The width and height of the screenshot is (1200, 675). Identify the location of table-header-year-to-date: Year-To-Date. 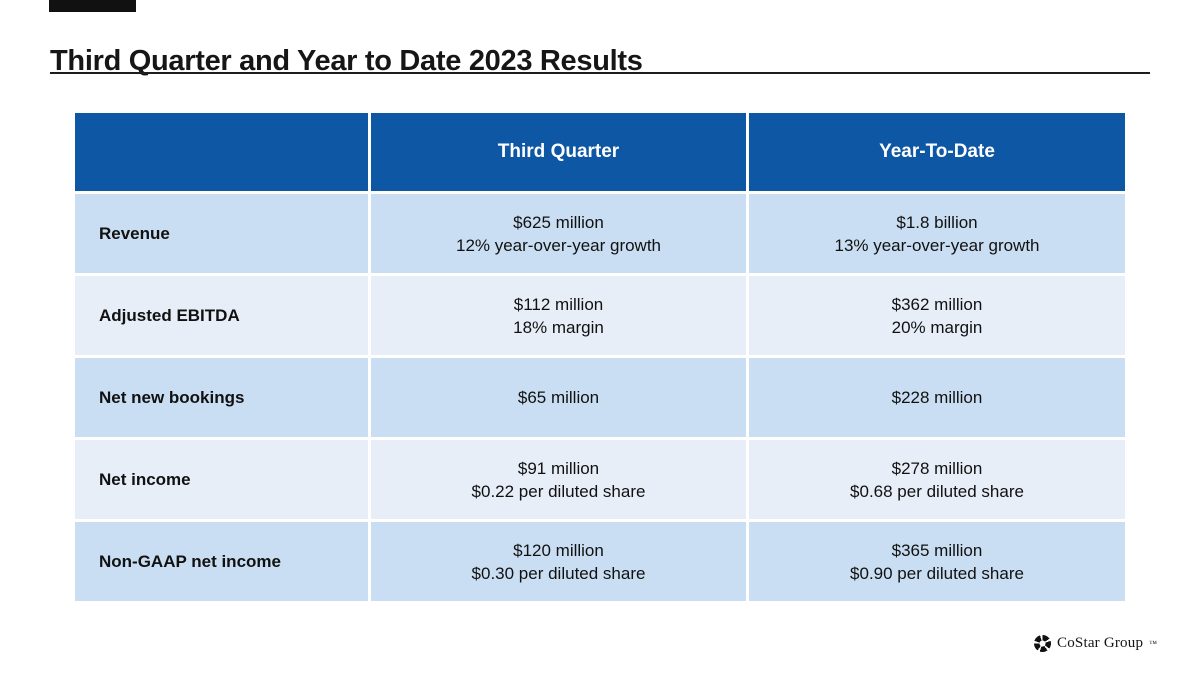
(937, 152).